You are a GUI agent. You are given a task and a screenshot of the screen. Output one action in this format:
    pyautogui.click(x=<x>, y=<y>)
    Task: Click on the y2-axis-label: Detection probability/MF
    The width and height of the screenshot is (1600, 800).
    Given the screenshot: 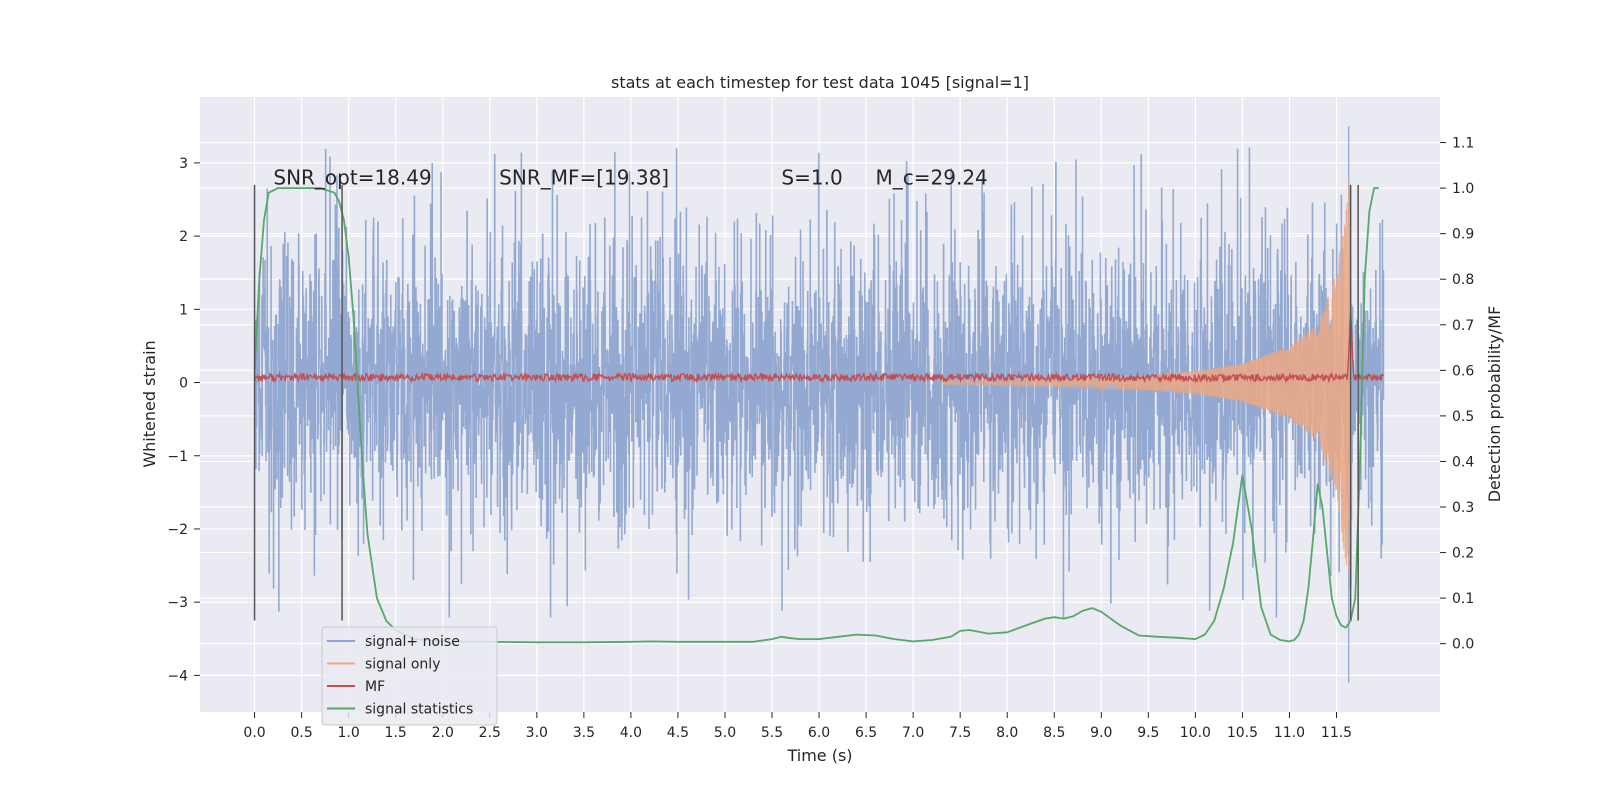 What is the action you would take?
    pyautogui.click(x=1494, y=404)
    